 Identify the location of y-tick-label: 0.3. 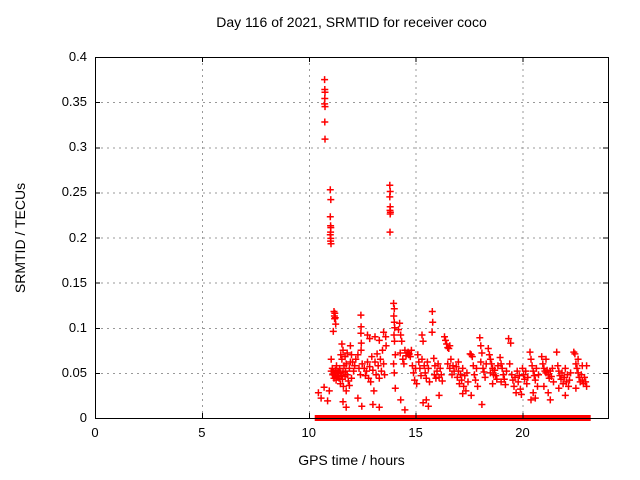
(77, 147).